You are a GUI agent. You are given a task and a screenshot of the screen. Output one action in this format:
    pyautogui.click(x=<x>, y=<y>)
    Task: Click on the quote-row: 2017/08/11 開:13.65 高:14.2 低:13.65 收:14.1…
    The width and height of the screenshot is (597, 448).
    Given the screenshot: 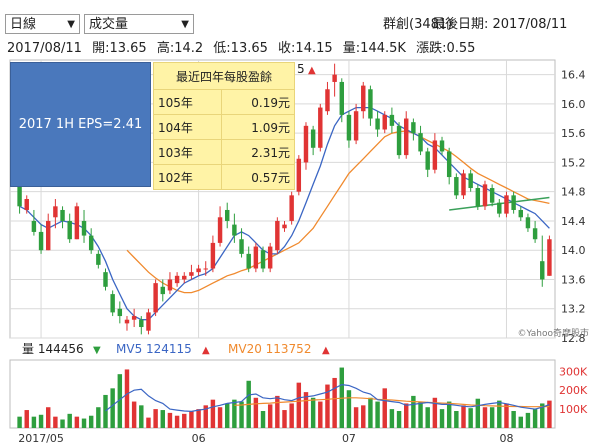 What is the action you would take?
    pyautogui.click(x=244, y=46)
    